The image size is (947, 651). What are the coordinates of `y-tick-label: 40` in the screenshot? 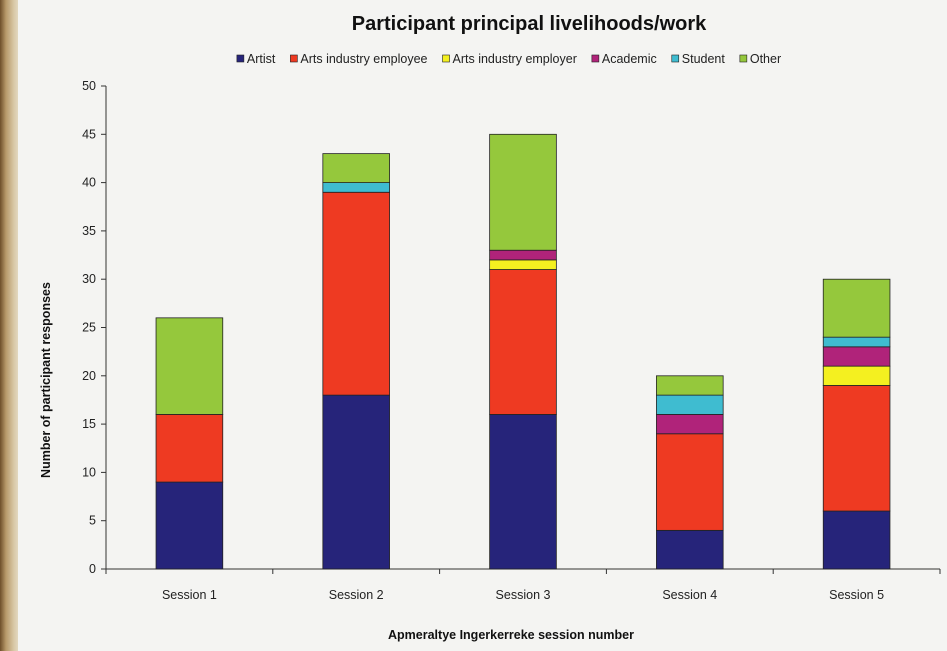 It's located at (89, 183).